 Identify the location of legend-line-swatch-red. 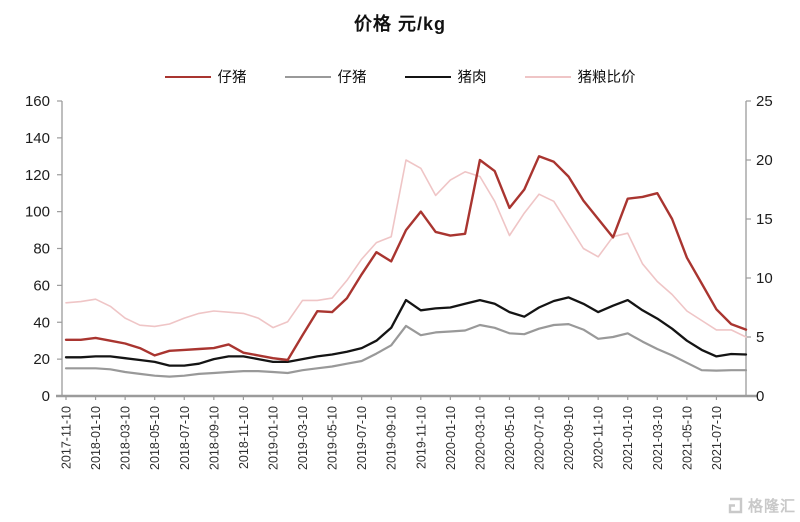
(187, 76).